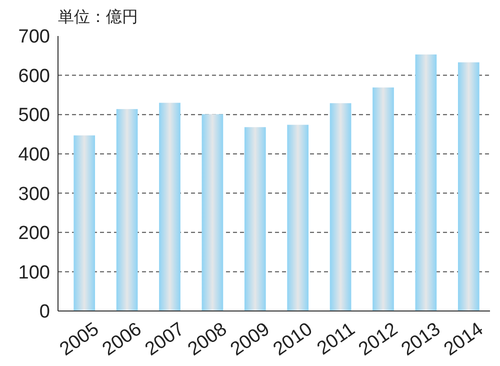 This screenshot has width=500, height=366. I want to click on x-tick-label: 2011, so click(337, 339).